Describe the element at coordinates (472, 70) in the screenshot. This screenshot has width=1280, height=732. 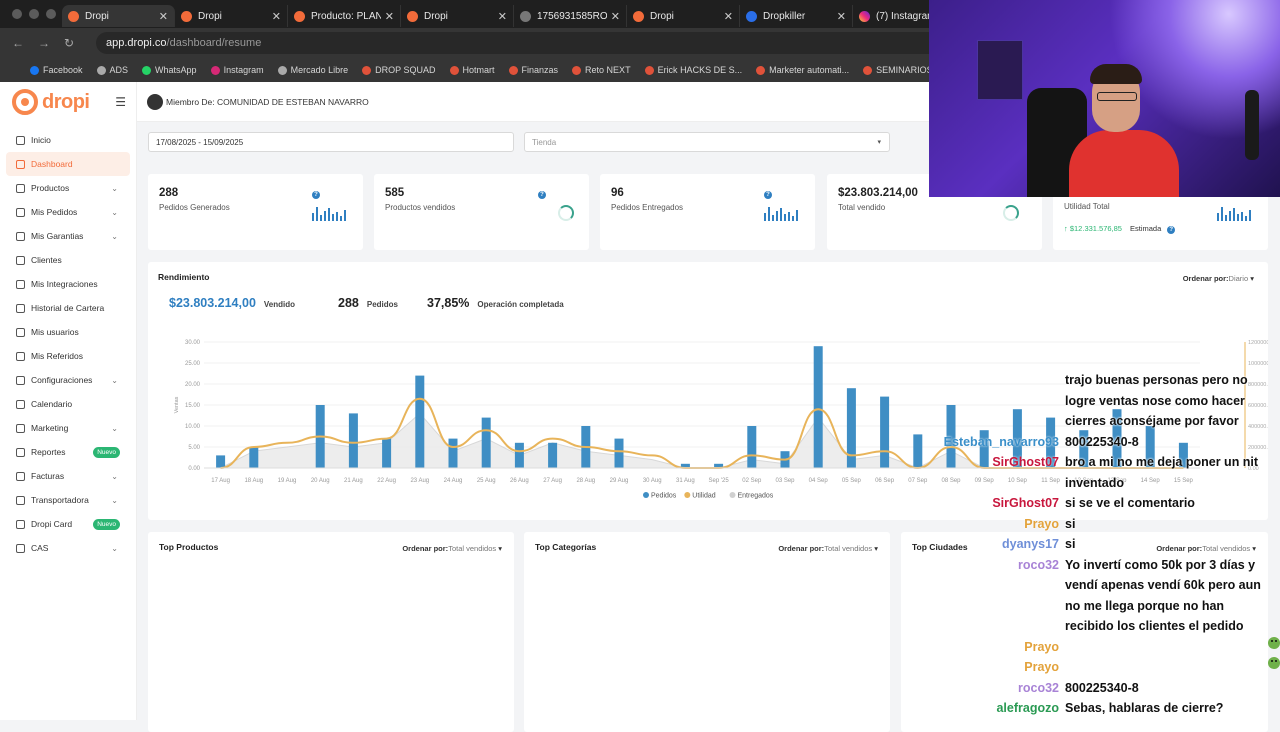
I see `bookmark-item: Hotmart` at that location.